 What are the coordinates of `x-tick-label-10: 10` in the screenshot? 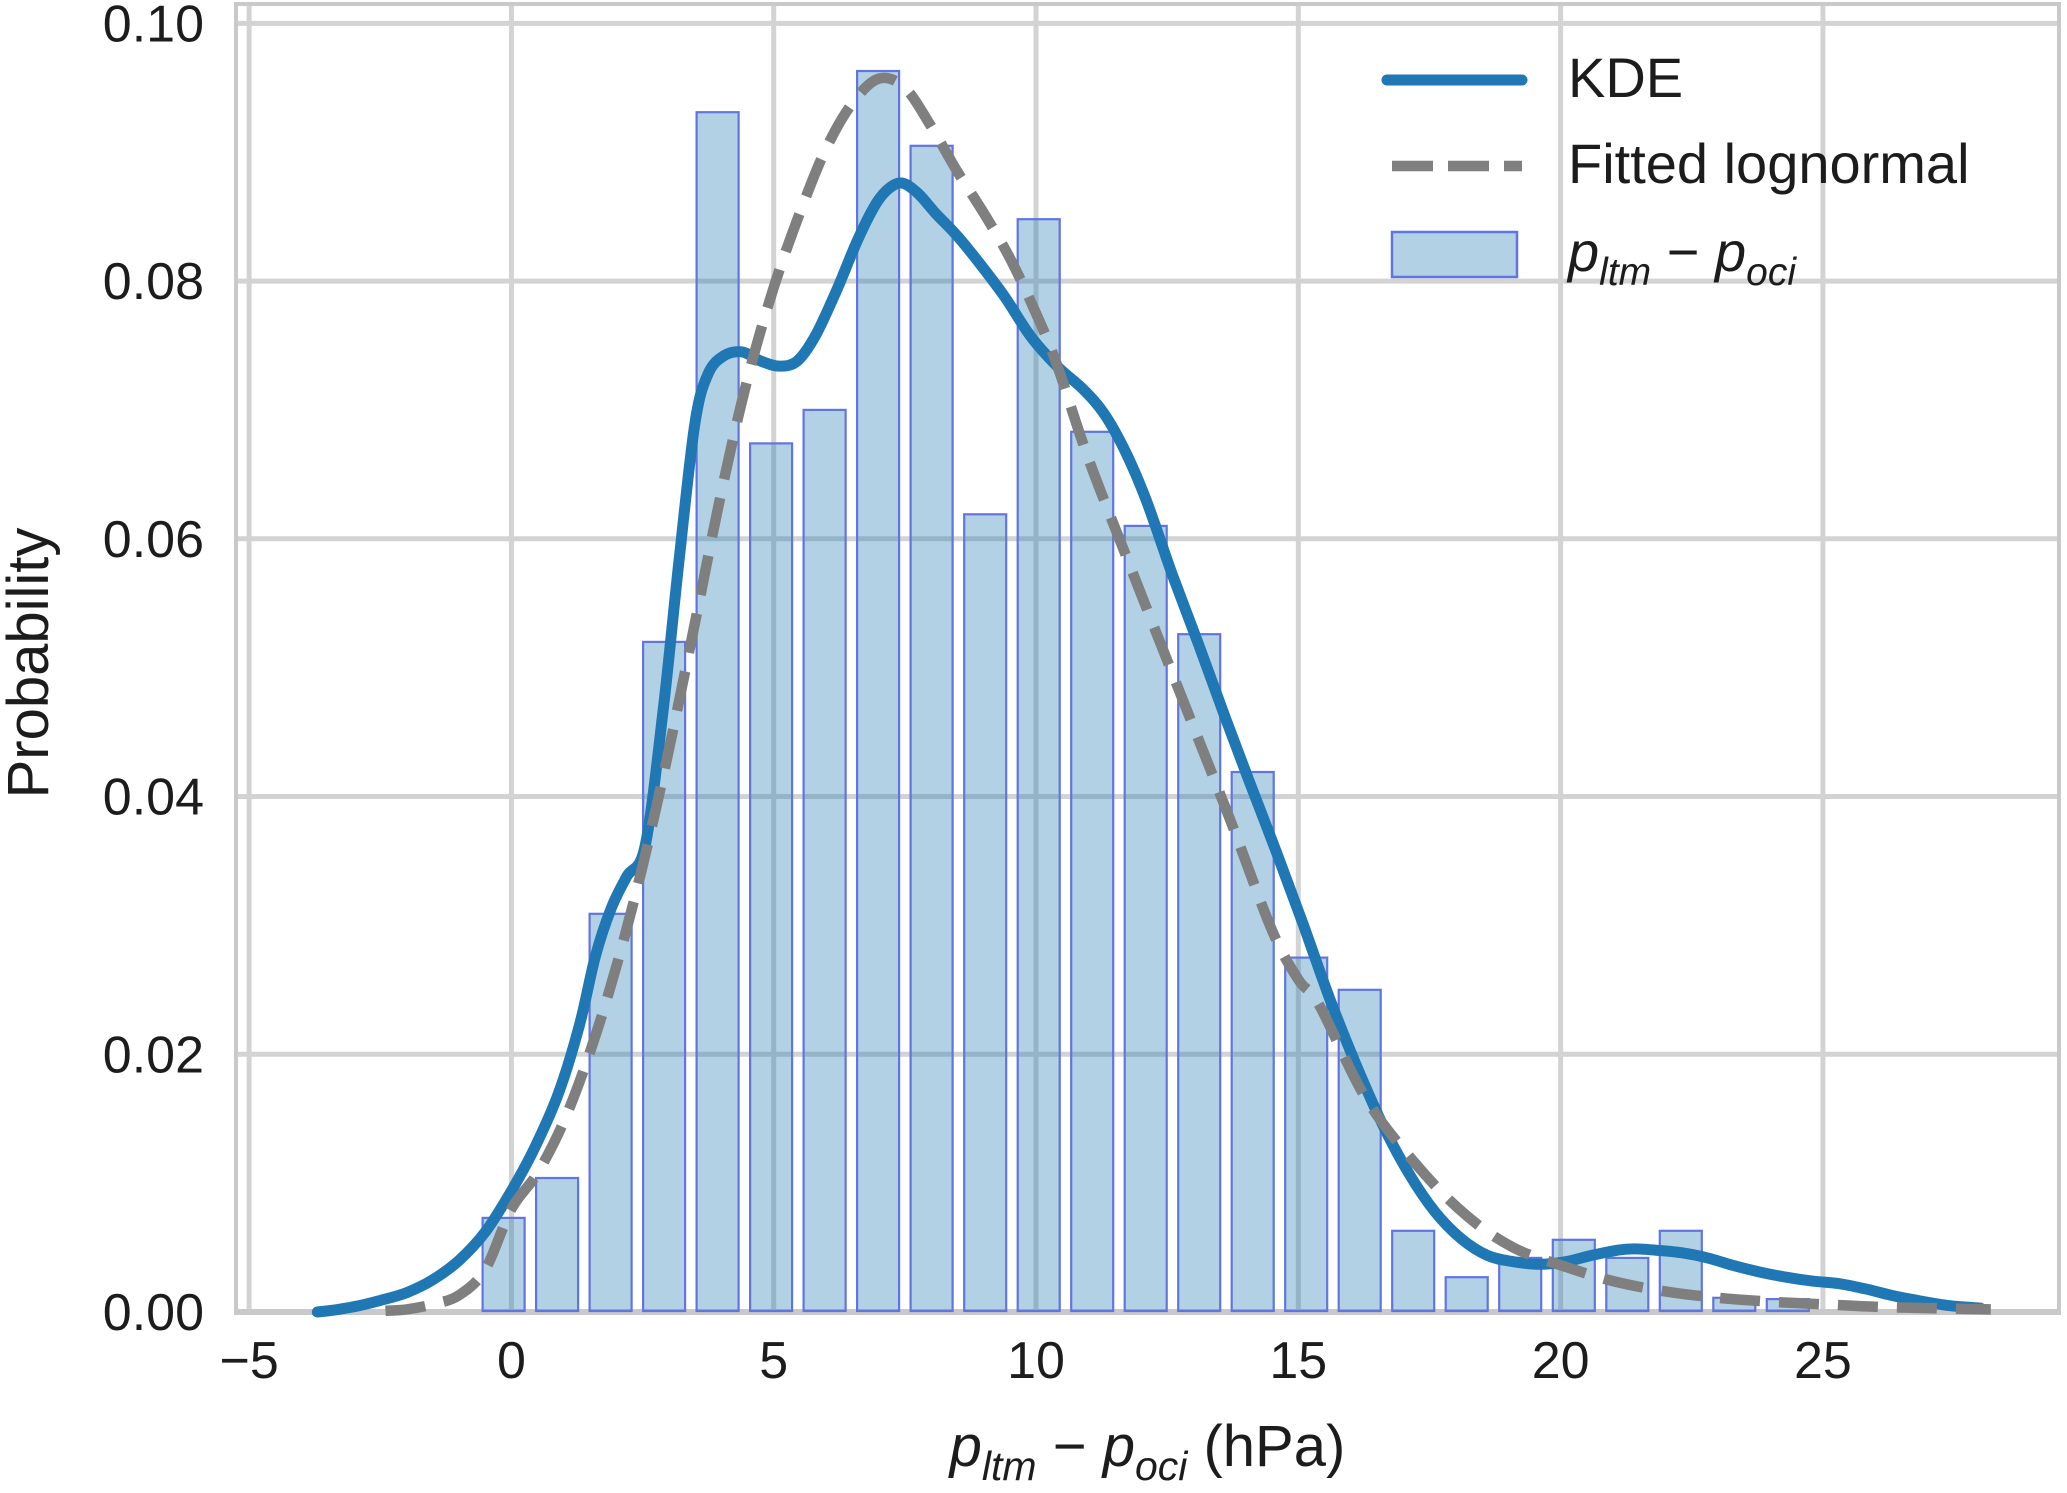 It's located at (1036, 1361).